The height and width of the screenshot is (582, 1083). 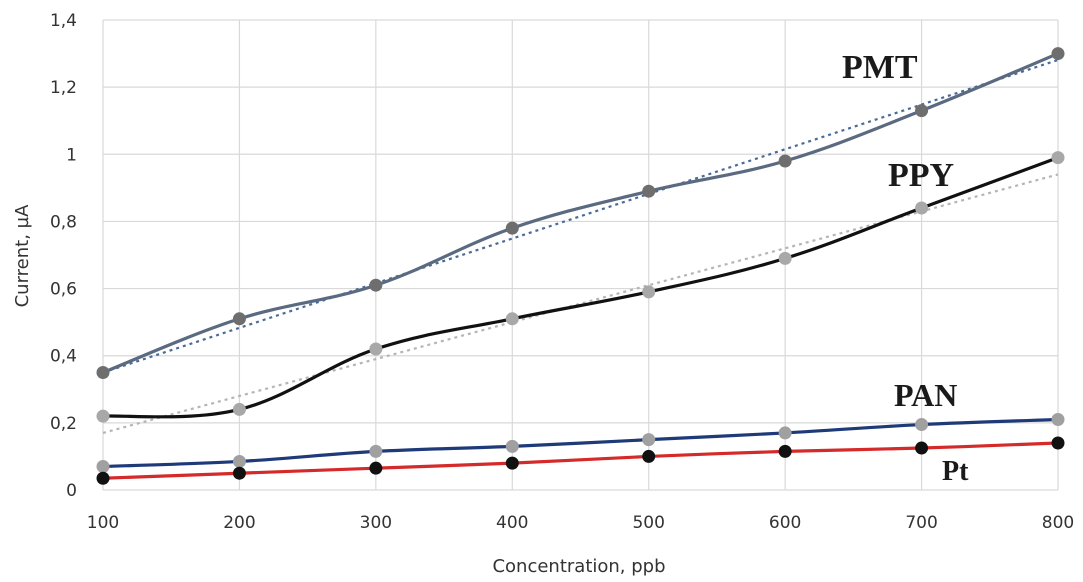 I want to click on y-tick-label: 0,6, so click(x=63, y=290).